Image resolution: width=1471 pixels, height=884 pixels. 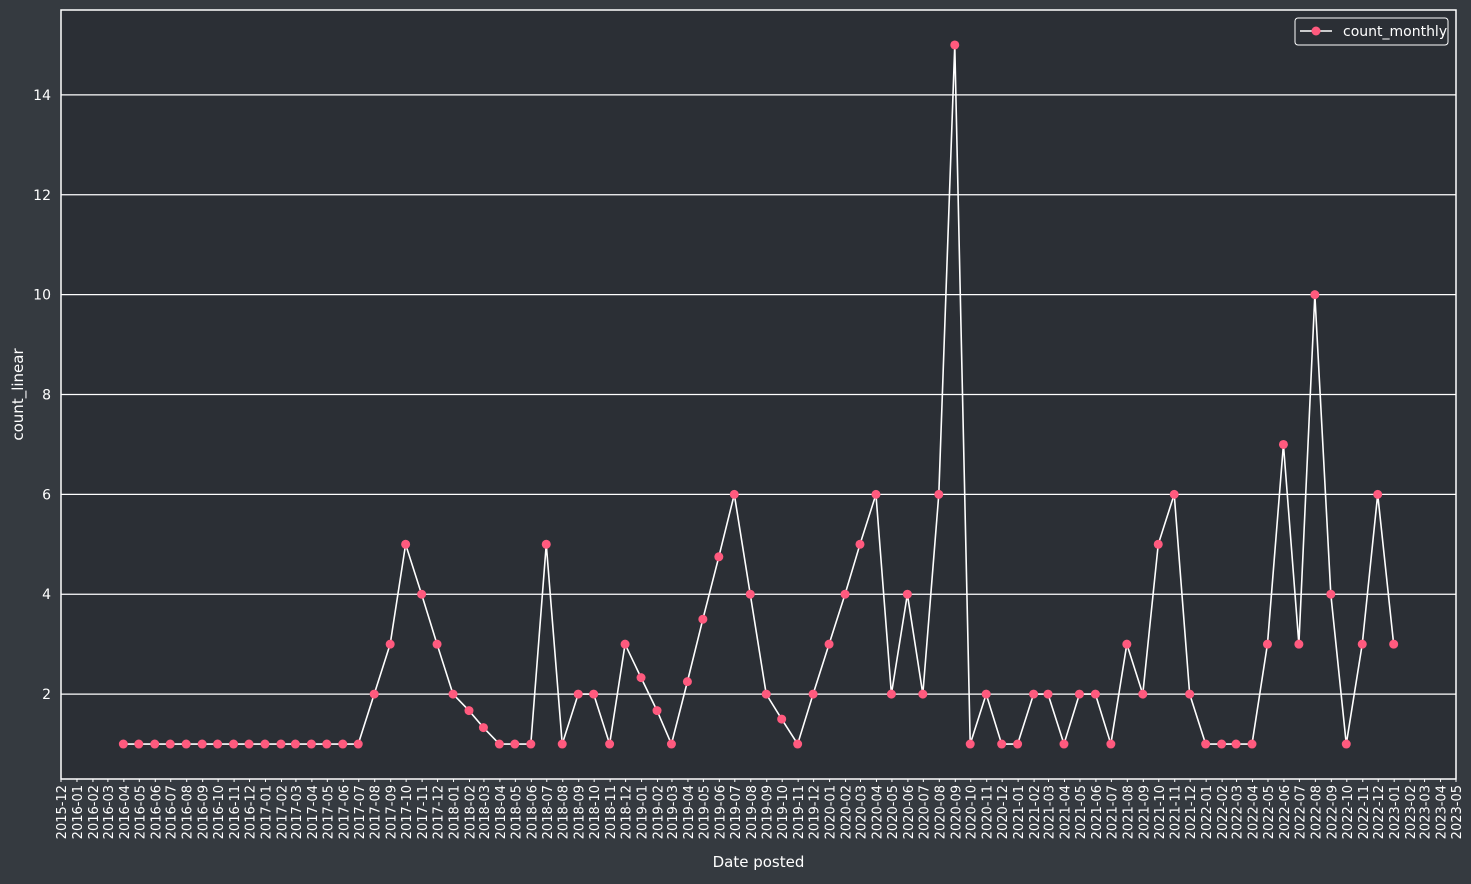 What do you see at coordinates (78, 812) in the screenshot?
I see `x-tick-label: 2016-01` at bounding box center [78, 812].